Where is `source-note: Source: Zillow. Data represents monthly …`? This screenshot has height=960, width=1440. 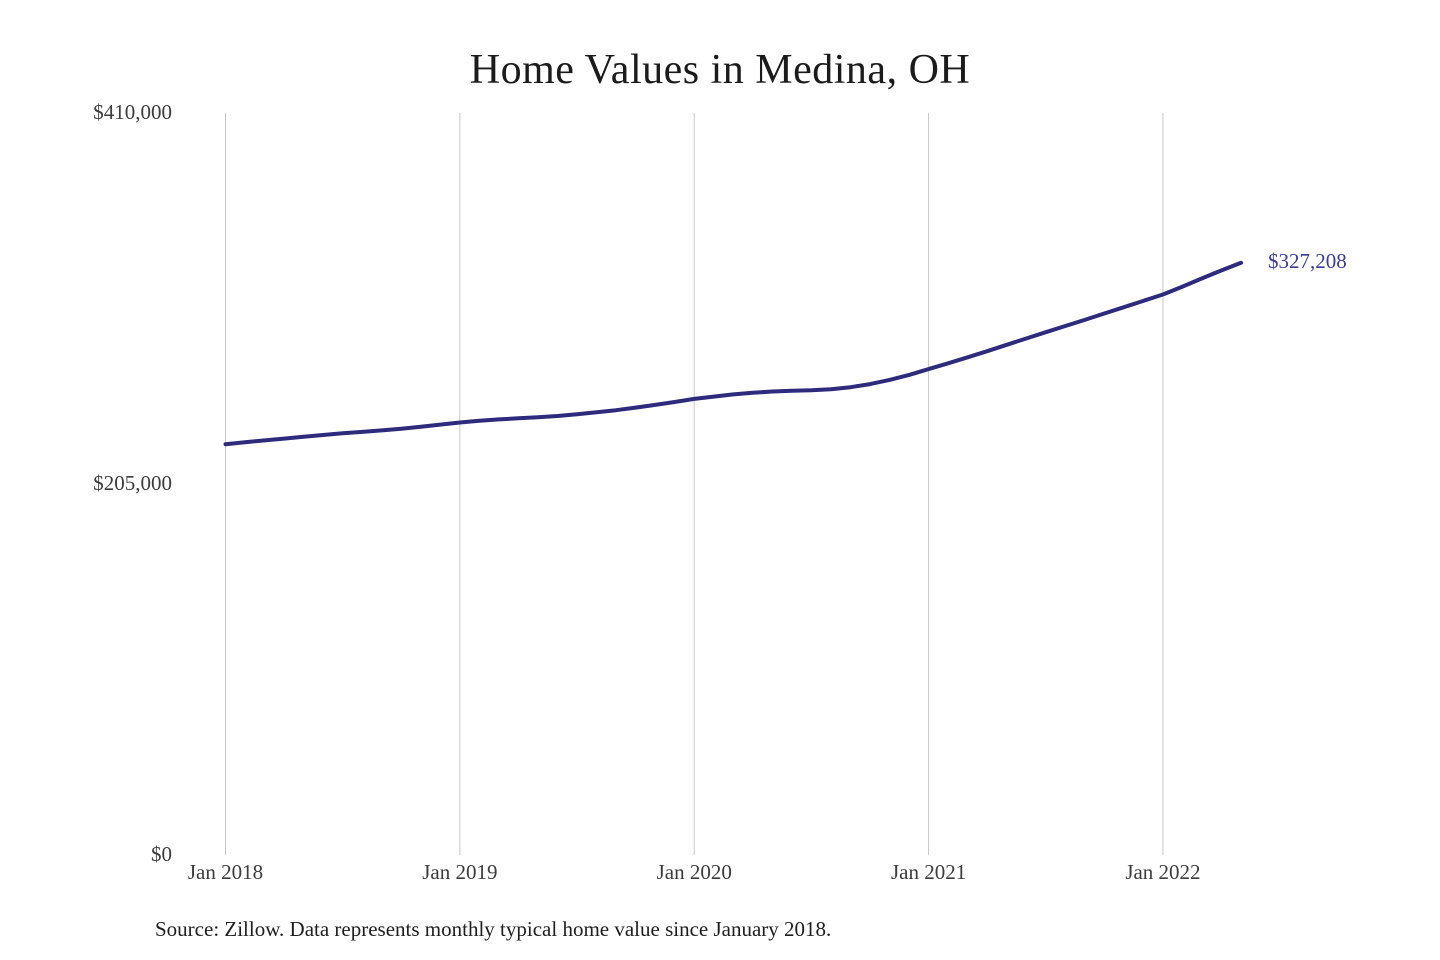
source-note: Source: Zillow. Data represents monthly … is located at coordinates (493, 929).